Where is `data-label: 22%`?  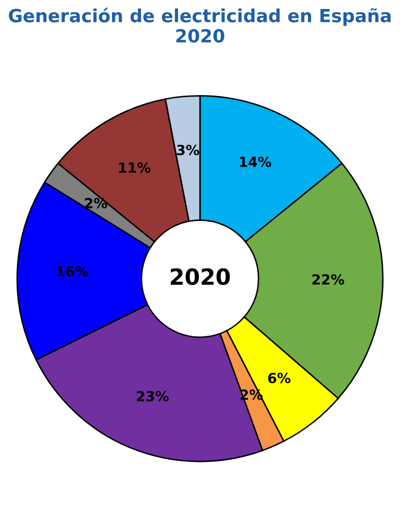 data-label: 22% is located at coordinates (328, 279).